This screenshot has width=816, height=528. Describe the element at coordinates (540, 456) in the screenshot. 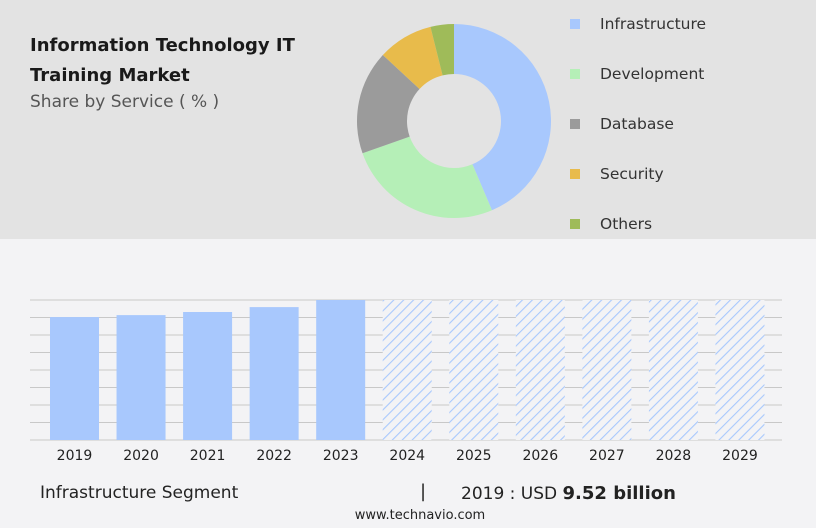

I see `x-tick-label: 2026` at that location.